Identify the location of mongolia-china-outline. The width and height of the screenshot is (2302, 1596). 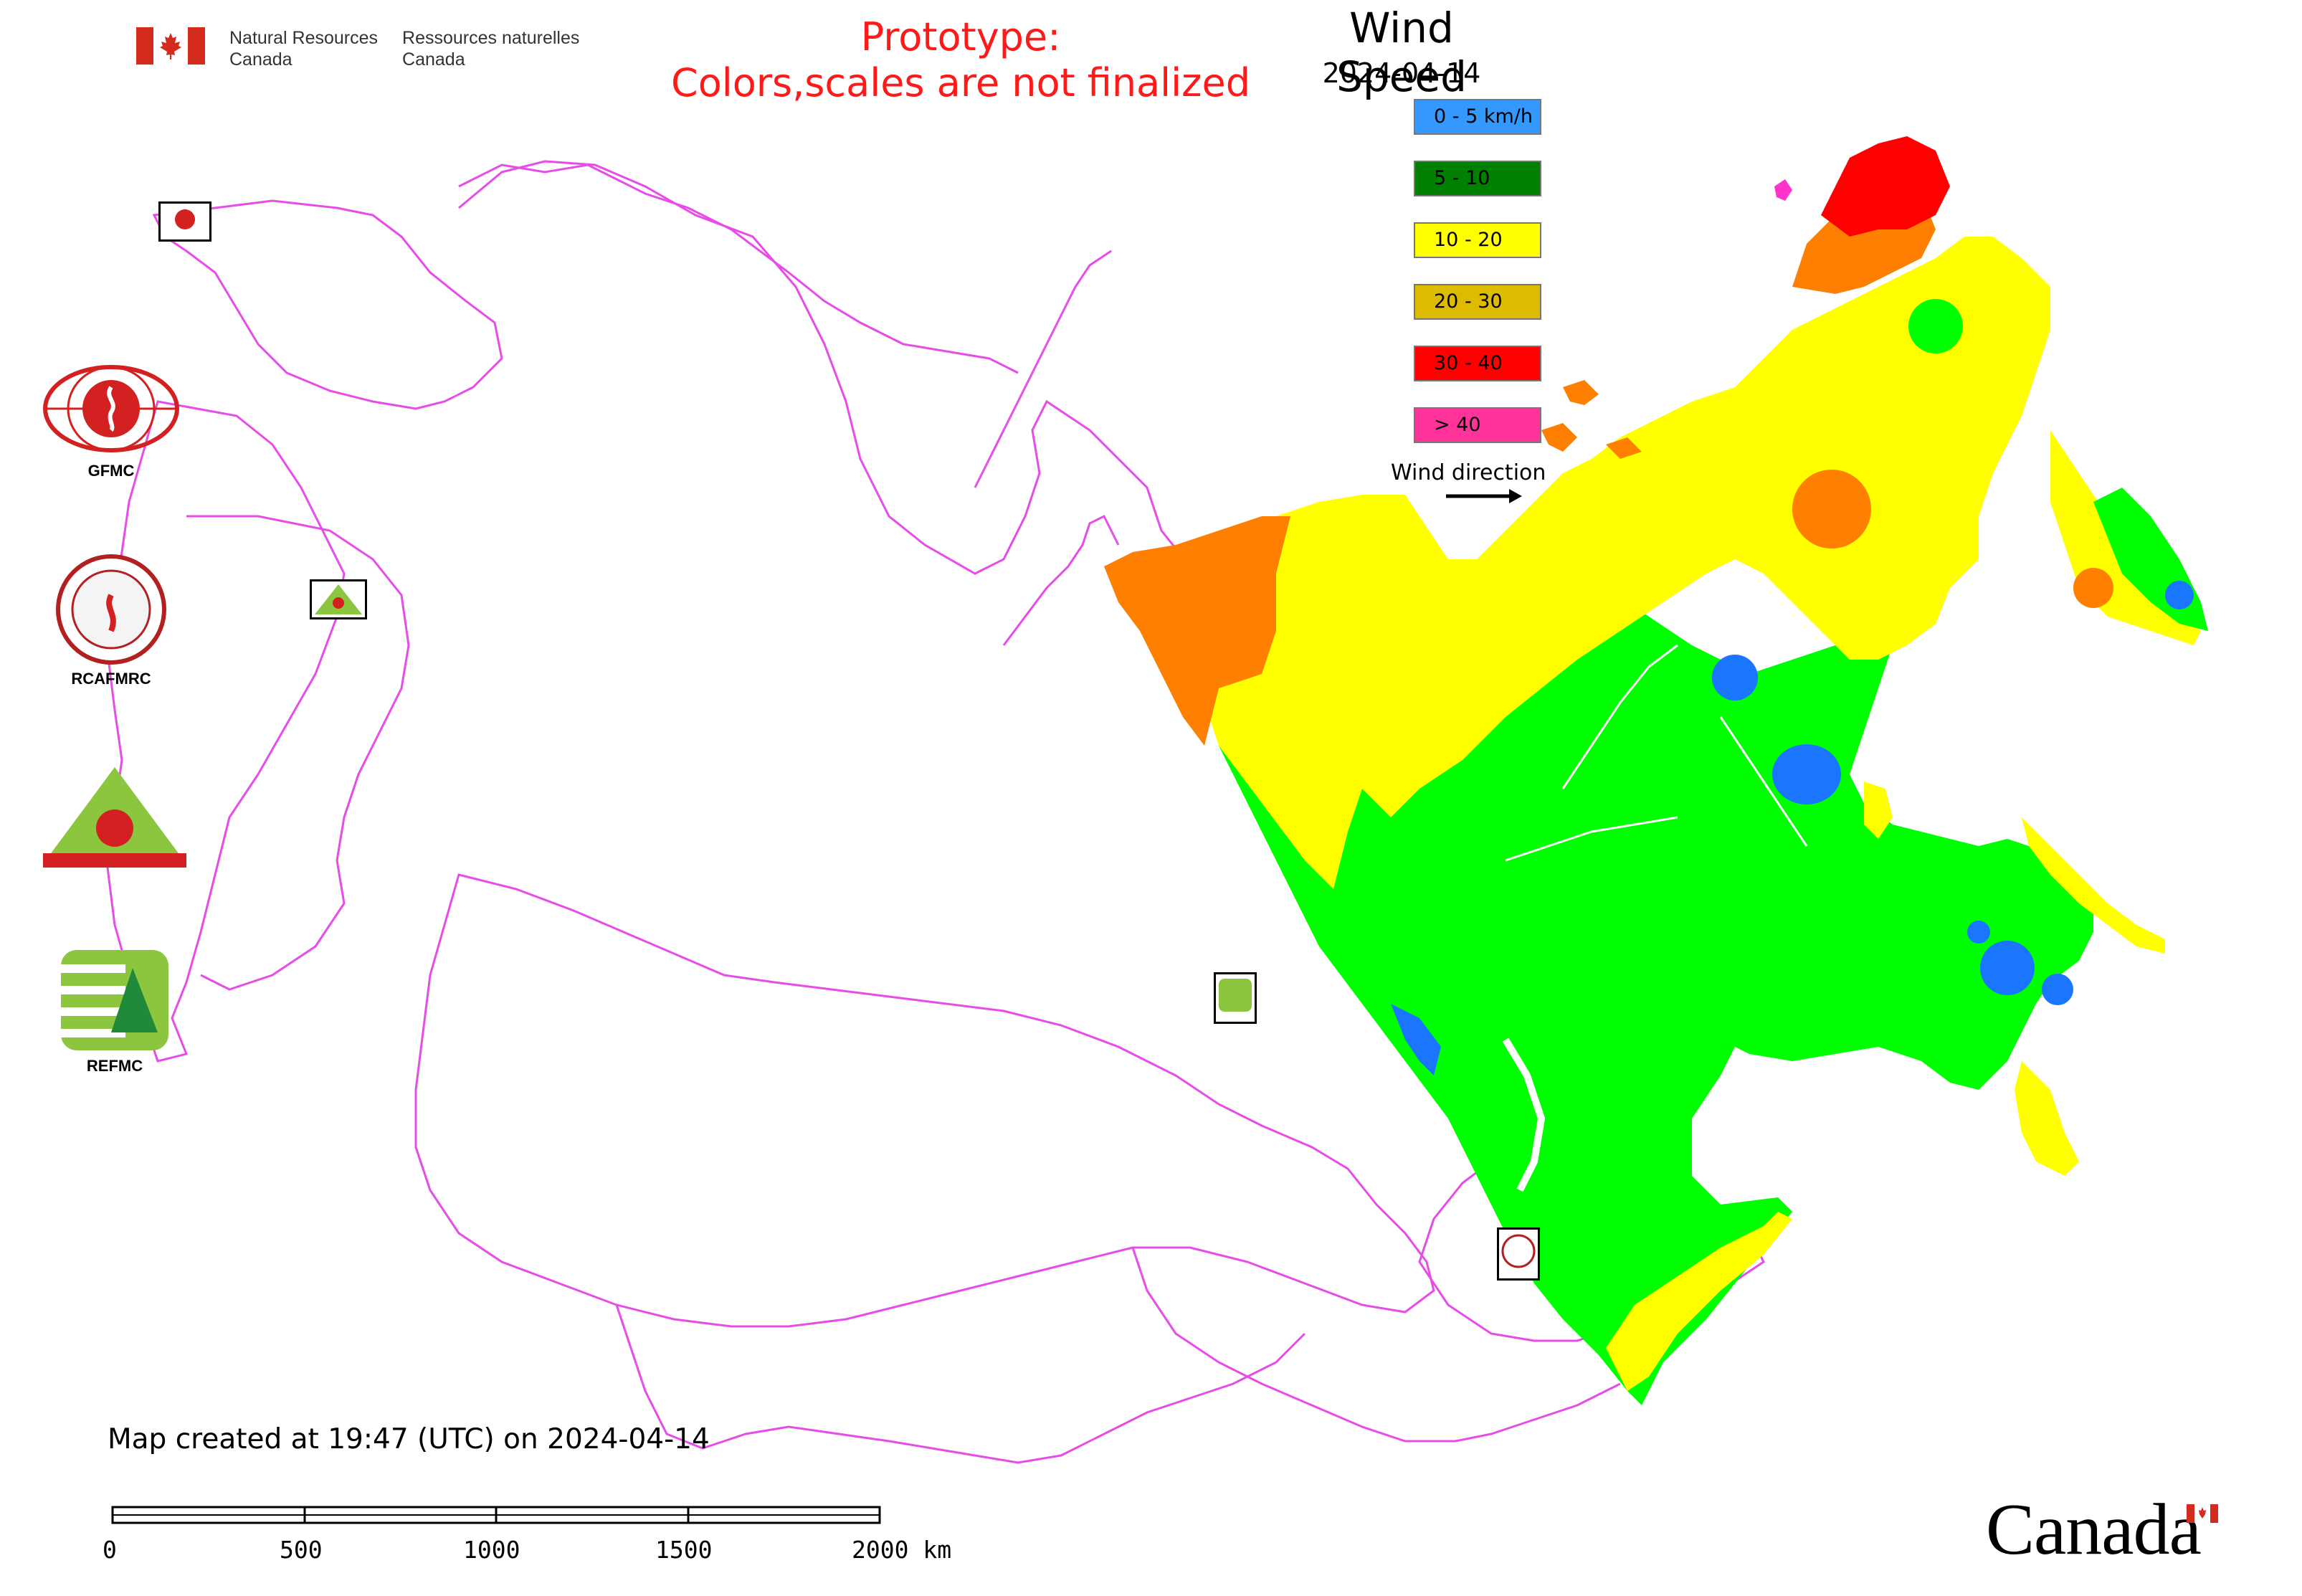
(1376, 1345).